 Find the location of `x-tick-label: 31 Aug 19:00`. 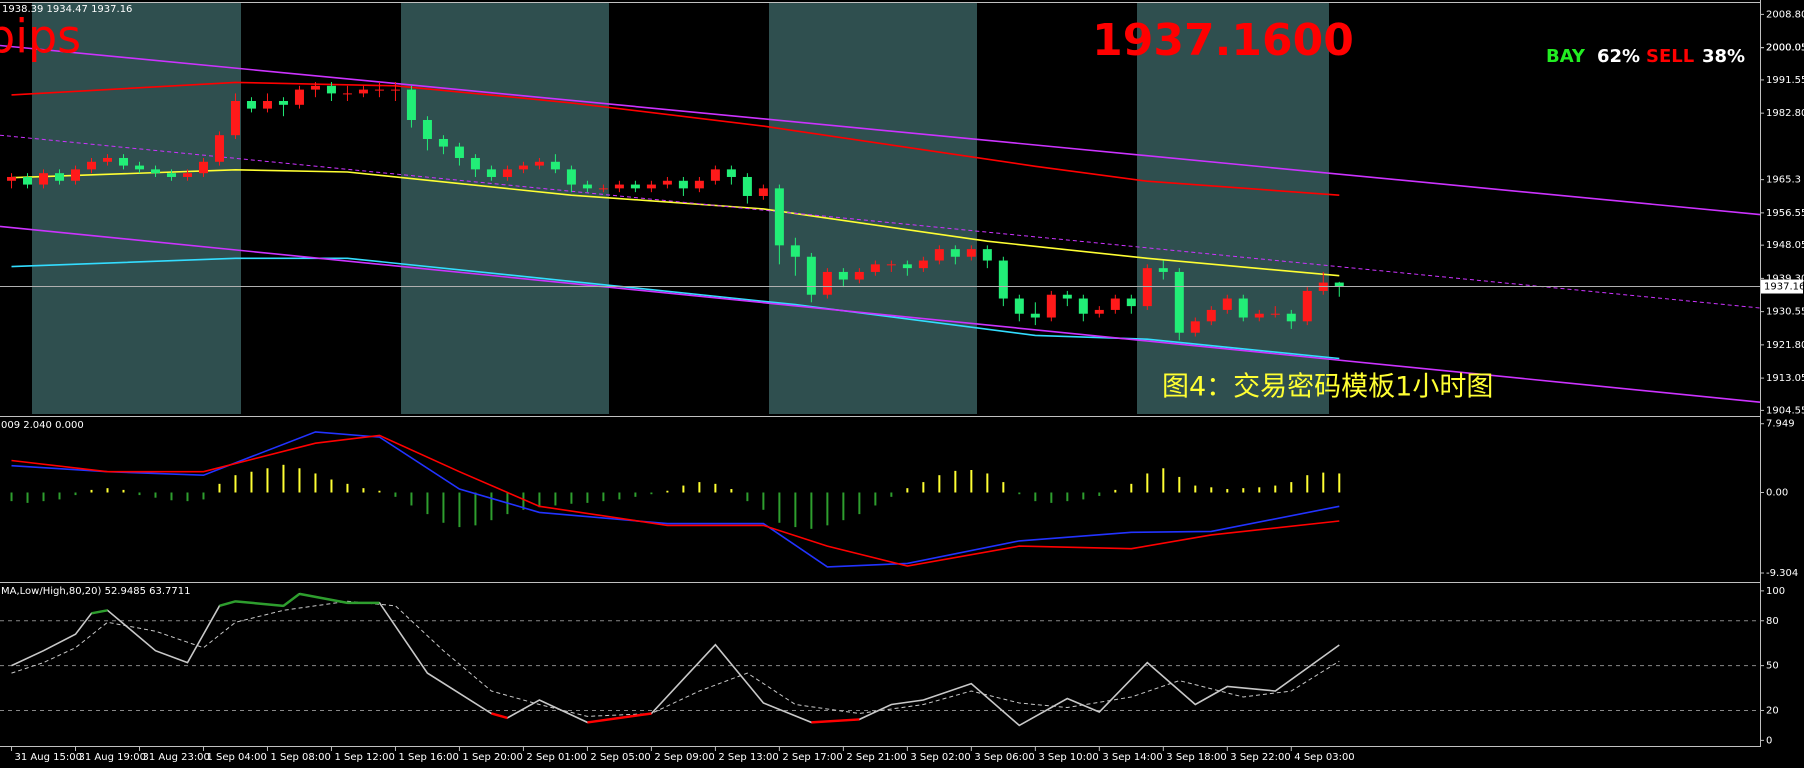

x-tick-label: 31 Aug 19:00 is located at coordinates (112, 757).